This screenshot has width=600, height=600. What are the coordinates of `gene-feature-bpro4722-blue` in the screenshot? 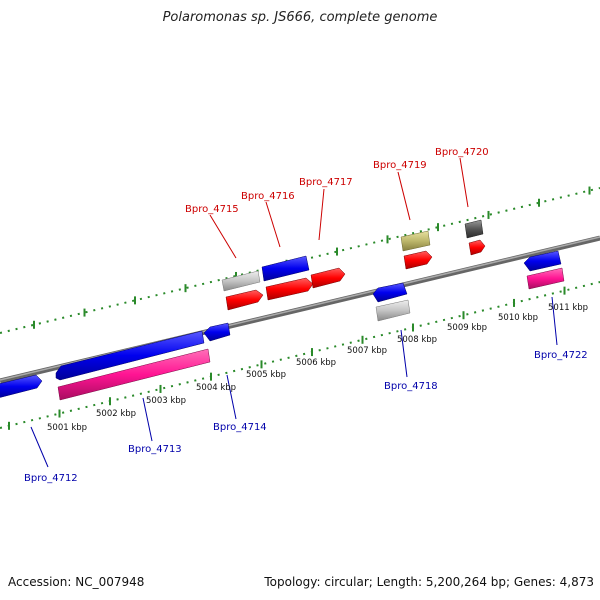 It's located at (542, 261).